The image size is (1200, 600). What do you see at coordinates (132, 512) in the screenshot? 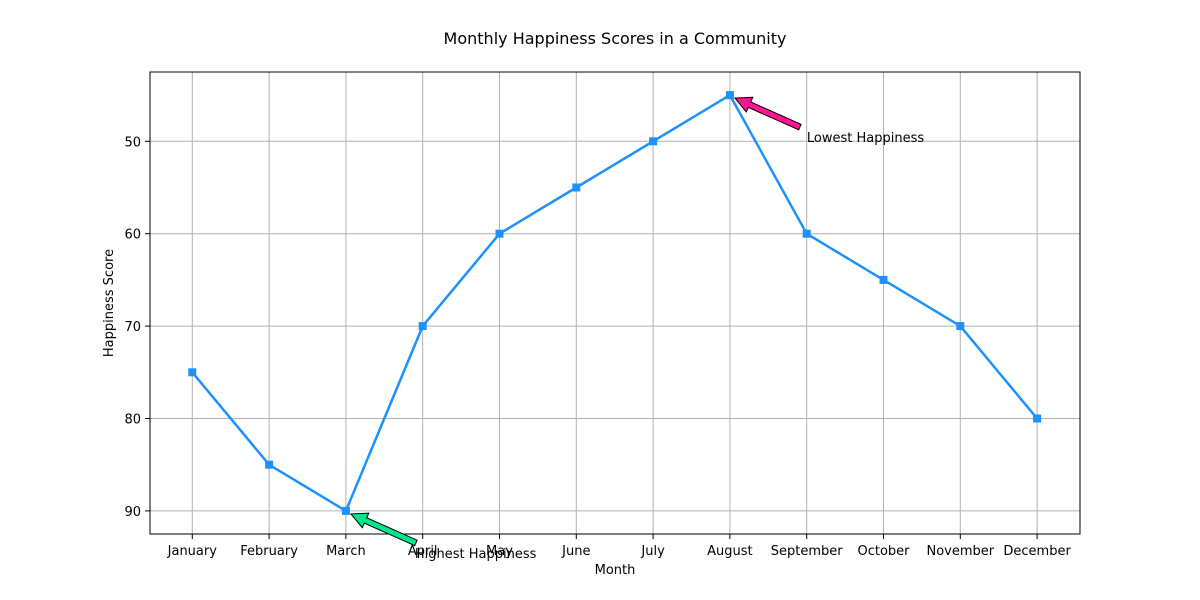
I see `y-tick-label-90: 90` at bounding box center [132, 512].